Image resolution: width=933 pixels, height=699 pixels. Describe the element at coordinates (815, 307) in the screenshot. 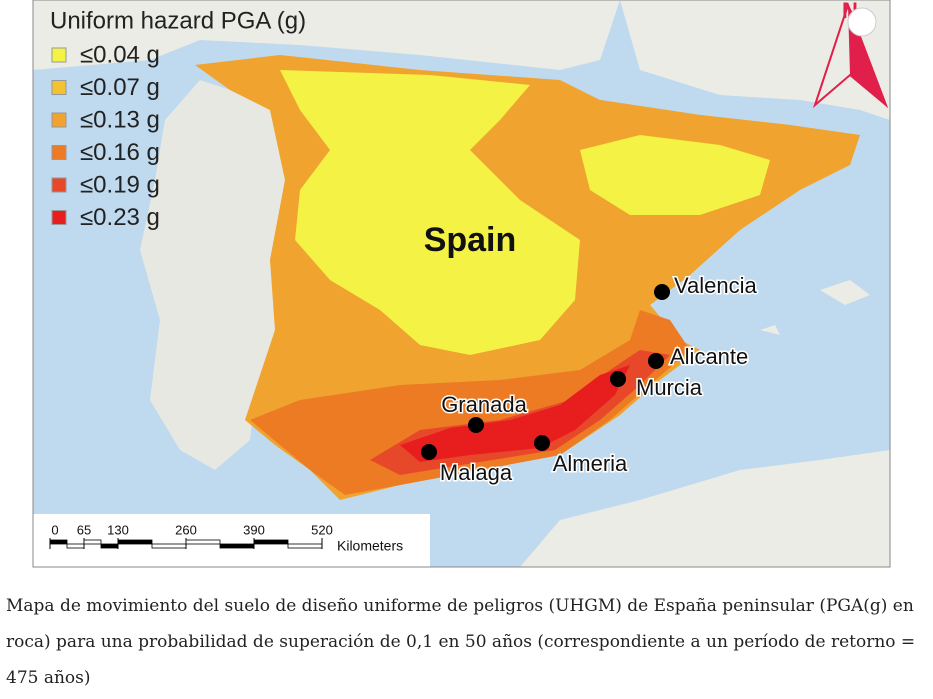

I see `balearic-islands` at that location.